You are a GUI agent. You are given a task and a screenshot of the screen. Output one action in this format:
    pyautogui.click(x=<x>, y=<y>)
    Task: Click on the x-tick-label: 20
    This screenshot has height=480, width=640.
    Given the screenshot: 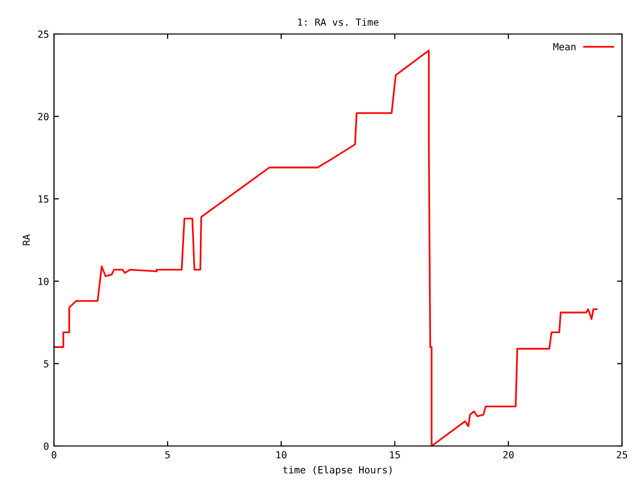 What is the action you would take?
    pyautogui.click(x=508, y=454)
    